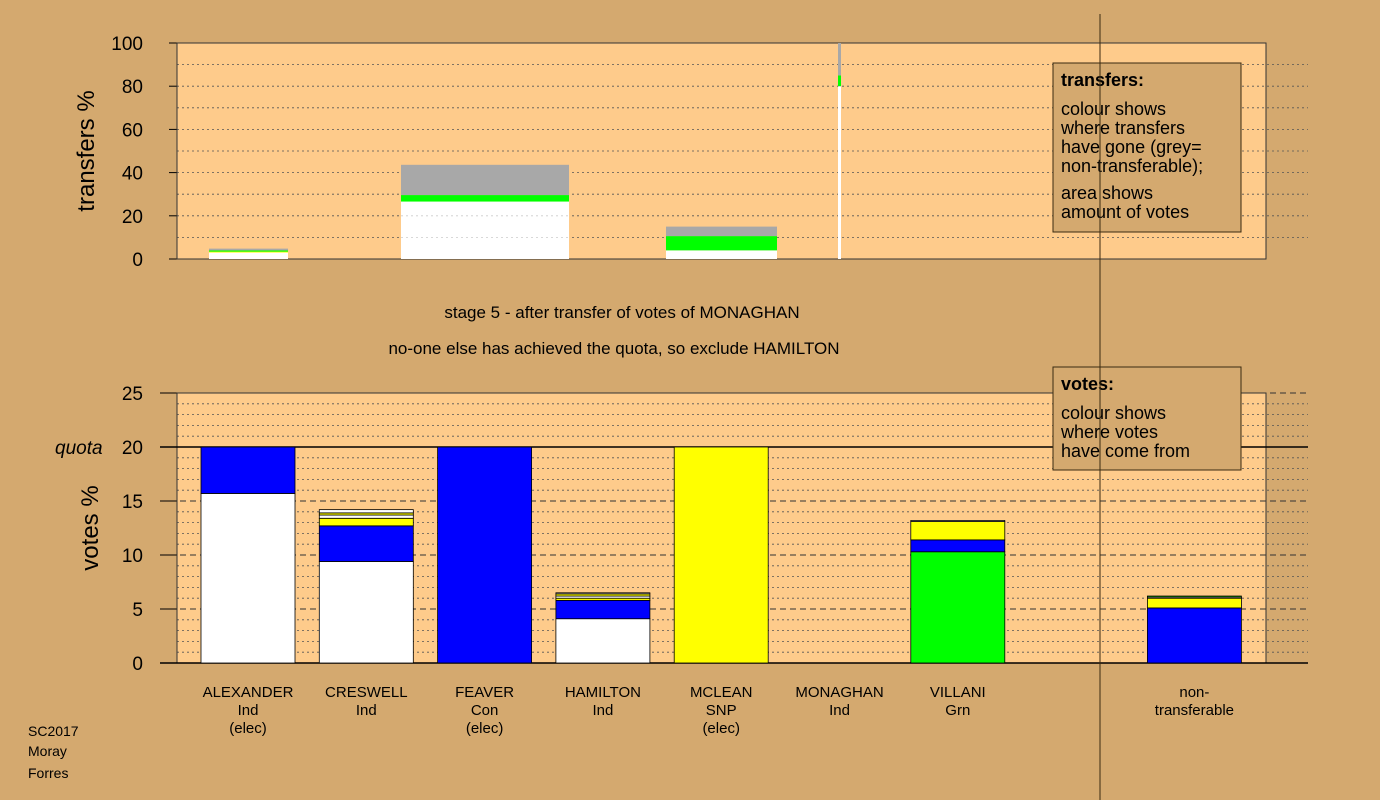 The width and height of the screenshot is (1380, 800). I want to click on legend-title: transfers:, so click(1102, 80).